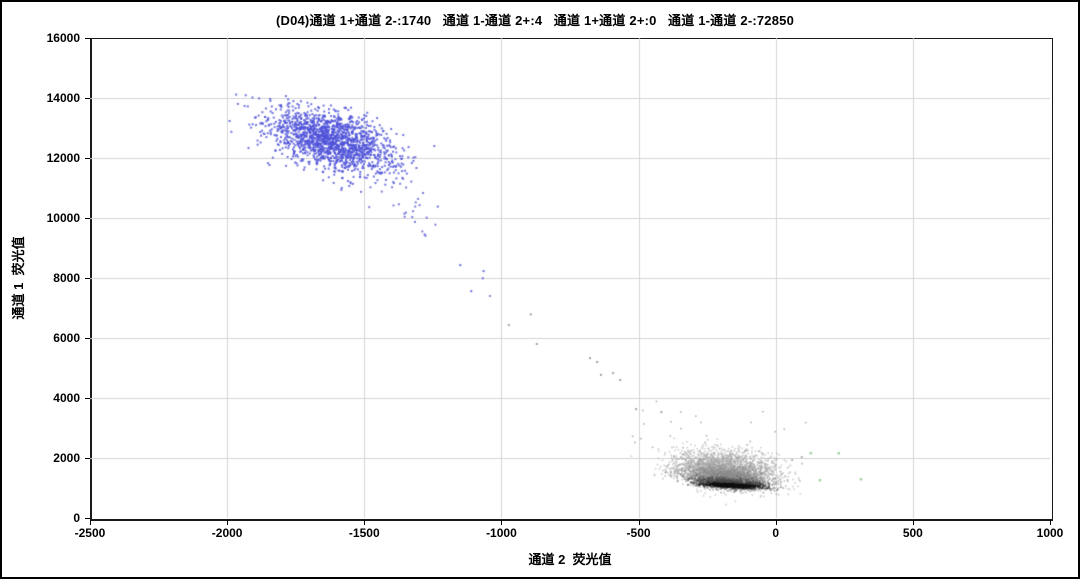 The image size is (1080, 579). Describe the element at coordinates (90, 533) in the screenshot. I see `x-tick-label: -2500` at that location.